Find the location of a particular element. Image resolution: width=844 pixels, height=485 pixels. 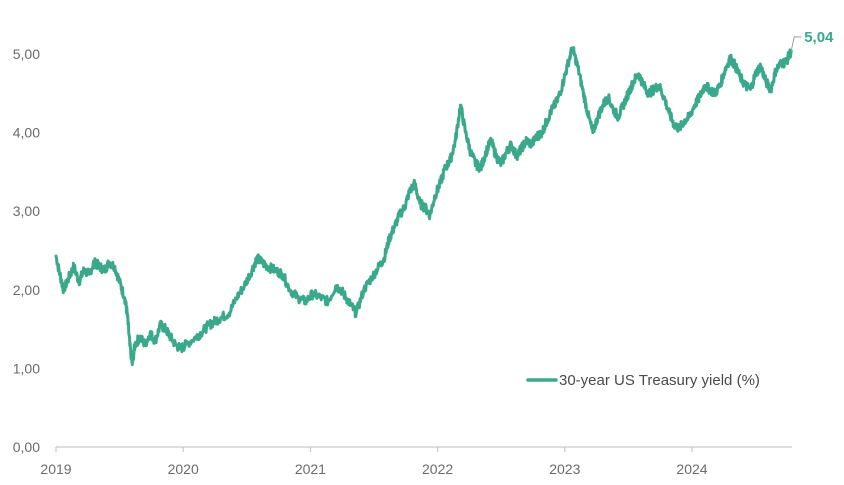

y-tick-label: 3,00 is located at coordinates (26, 211).